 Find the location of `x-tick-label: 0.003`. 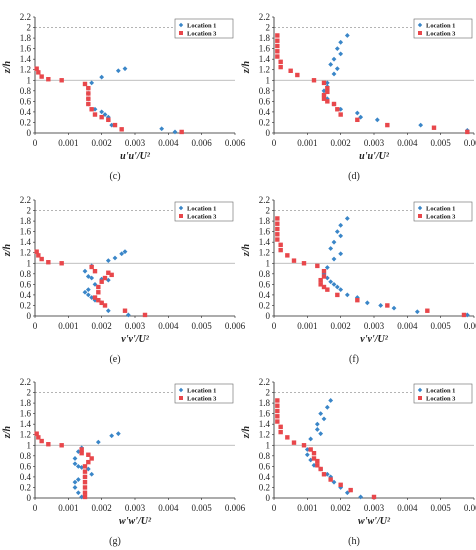

x-tick-label: 0.003 is located at coordinates (135, 508).